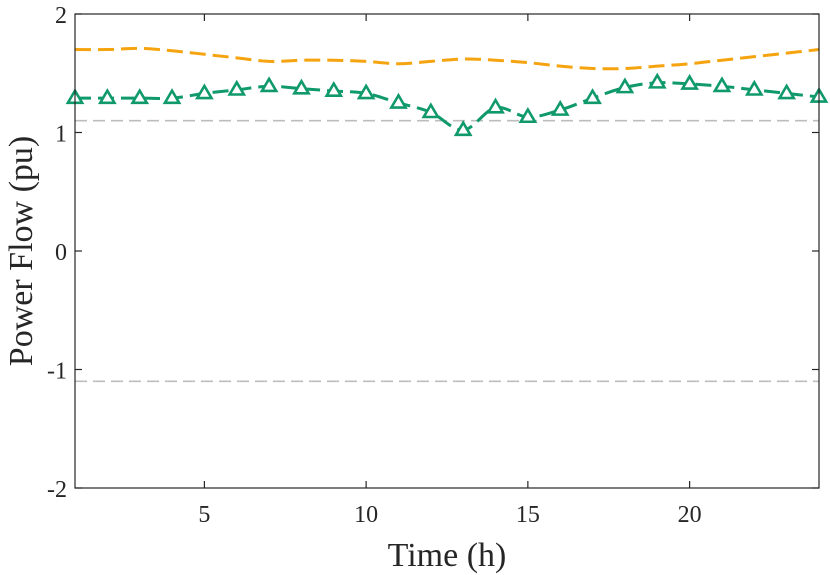 Image resolution: width=830 pixels, height=575 pixels. Describe the element at coordinates (447, 58) in the screenshot. I see `series-0-line` at that location.